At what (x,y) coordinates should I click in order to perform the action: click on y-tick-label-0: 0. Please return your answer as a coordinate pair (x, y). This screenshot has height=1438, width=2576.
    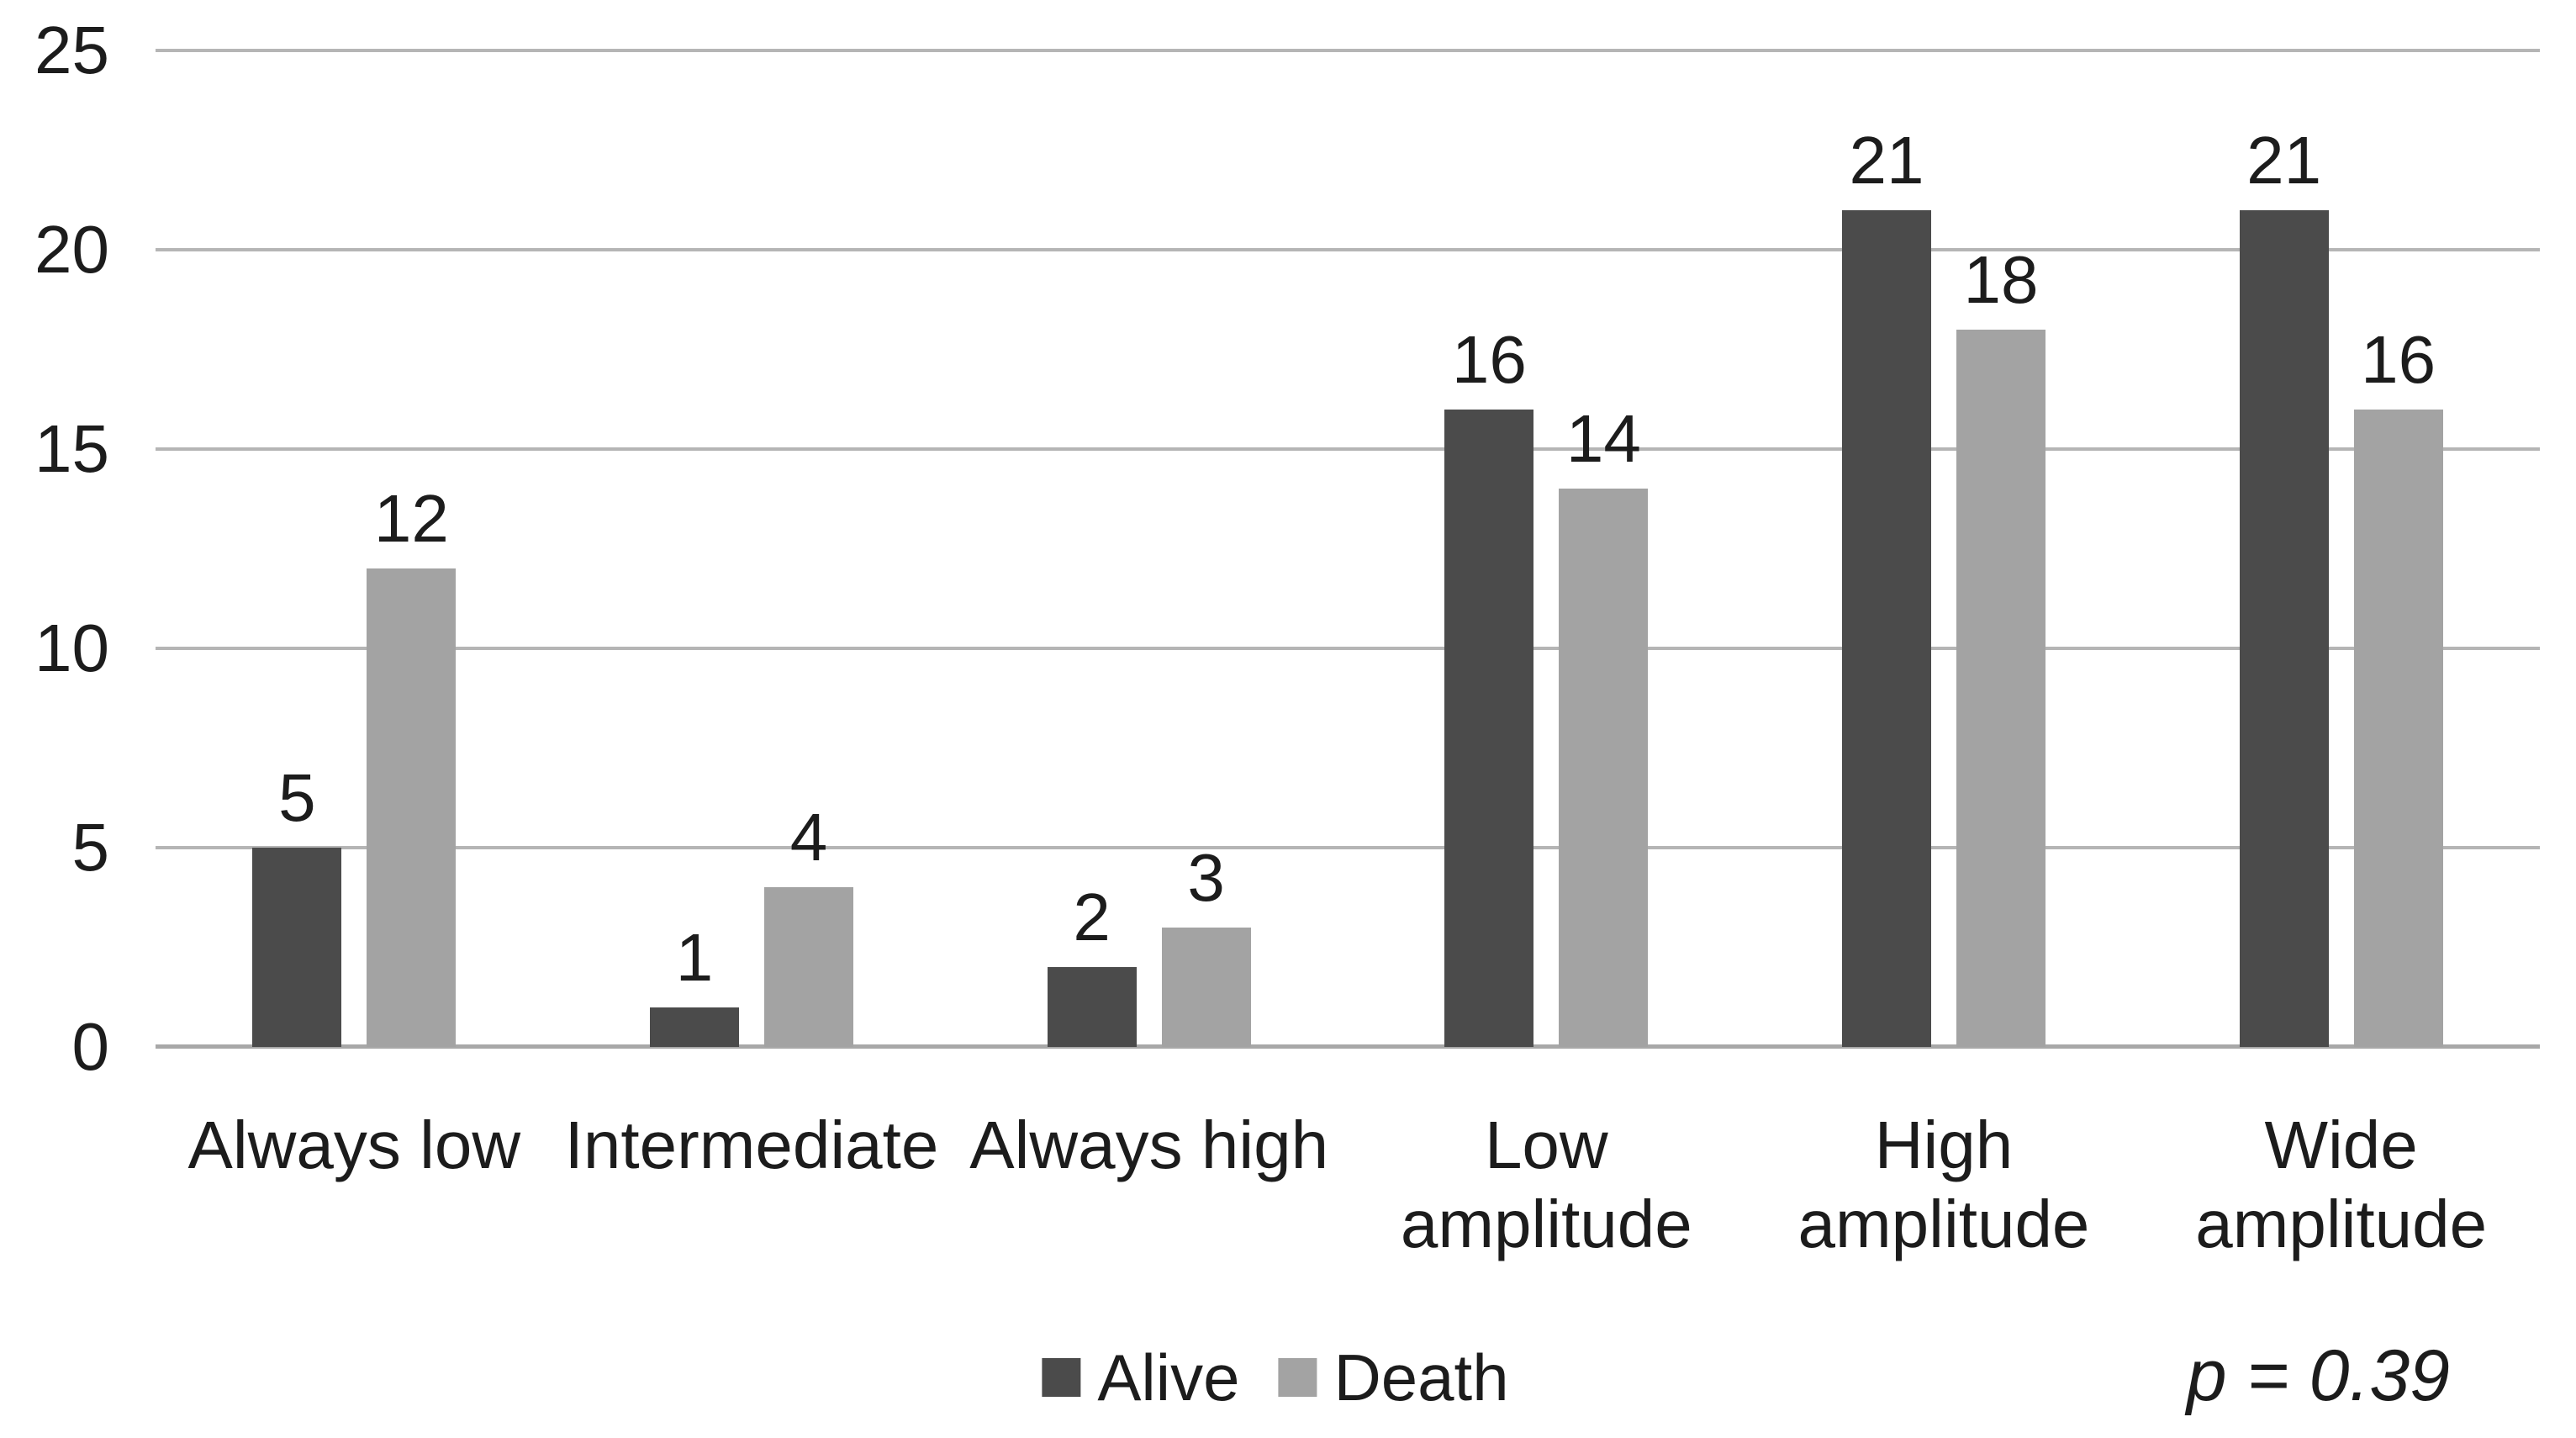
    Looking at the image, I should click on (91, 1046).